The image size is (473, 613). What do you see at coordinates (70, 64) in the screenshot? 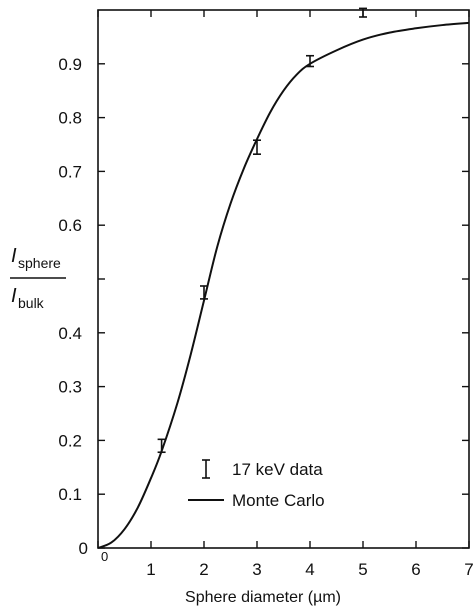
I see `y-tick-label: 0.9` at bounding box center [70, 64].